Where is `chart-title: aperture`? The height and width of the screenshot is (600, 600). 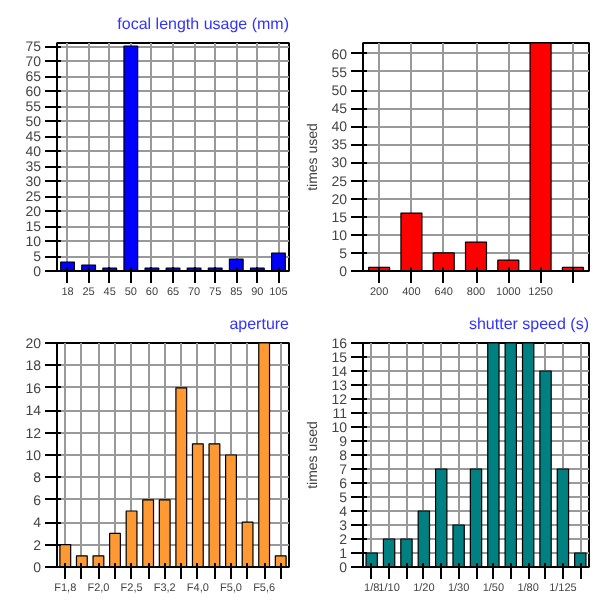
chart-title: aperture is located at coordinates (260, 324).